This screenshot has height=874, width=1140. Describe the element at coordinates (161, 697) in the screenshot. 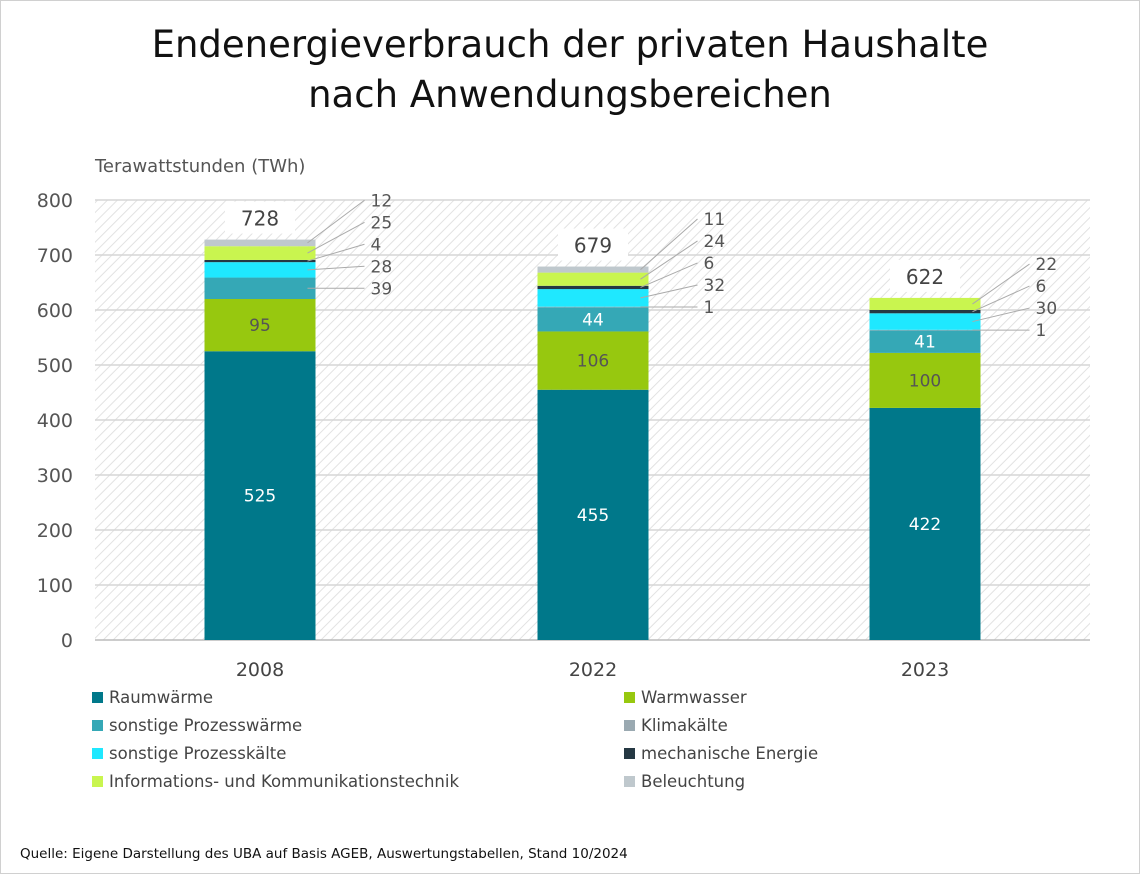

I see `legend-label: Raumwärme` at that location.